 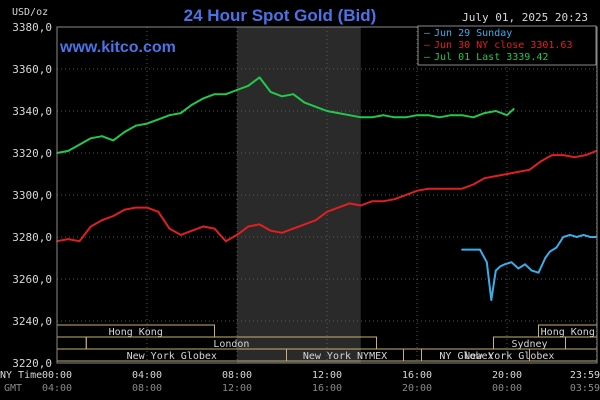 What do you see at coordinates (32, 27) in the screenshot?
I see `y-tick-label: 3380,0` at bounding box center [32, 27].